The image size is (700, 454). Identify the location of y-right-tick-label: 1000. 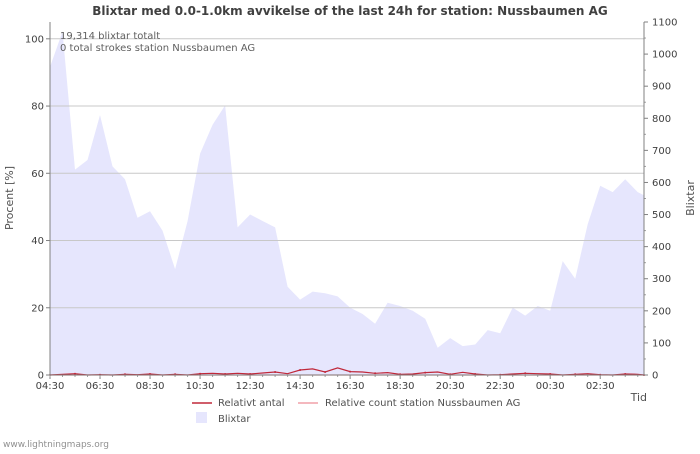
(664, 55).